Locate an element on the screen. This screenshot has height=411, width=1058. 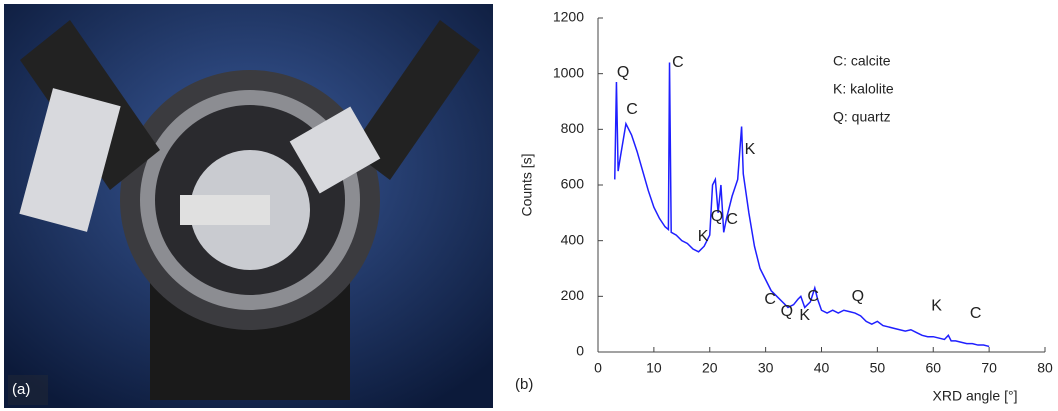
x-tick-label: 20 is located at coordinates (710, 368).